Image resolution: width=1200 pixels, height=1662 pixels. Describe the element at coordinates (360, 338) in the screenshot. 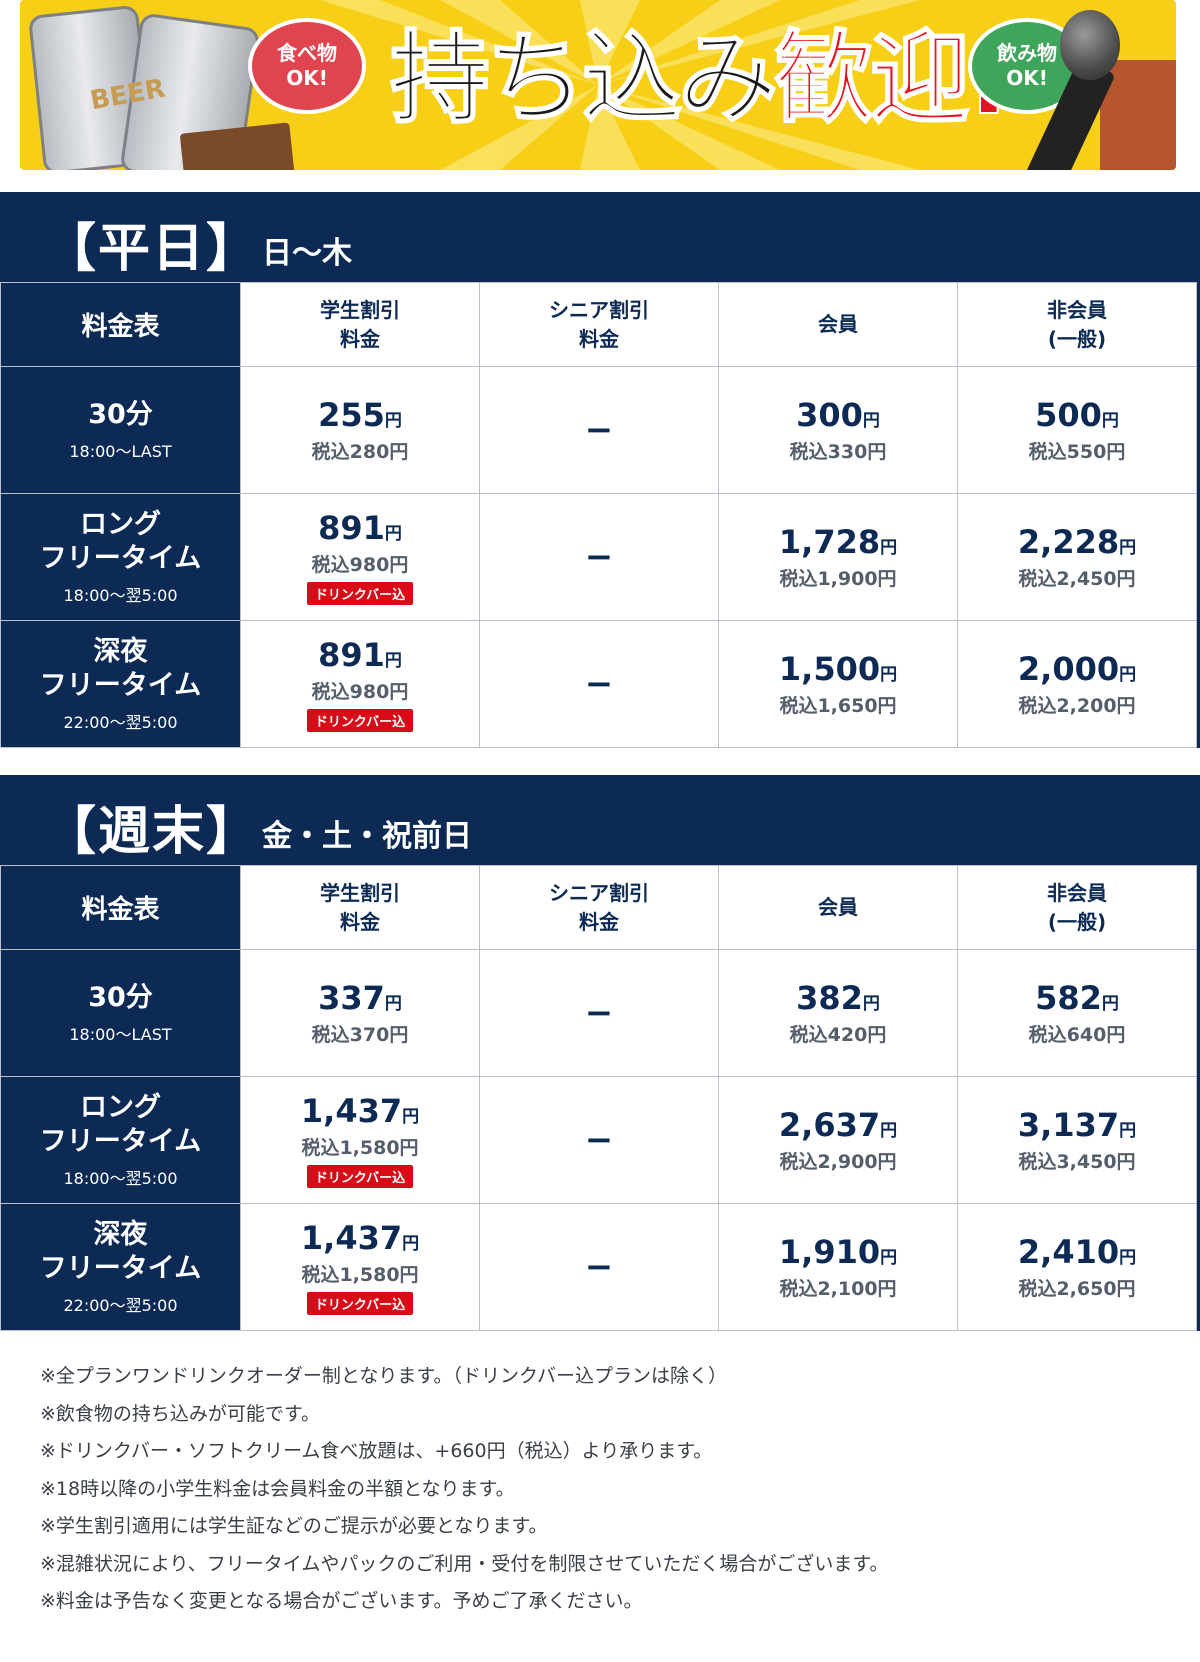

I see `column-header-line: 料金` at that location.